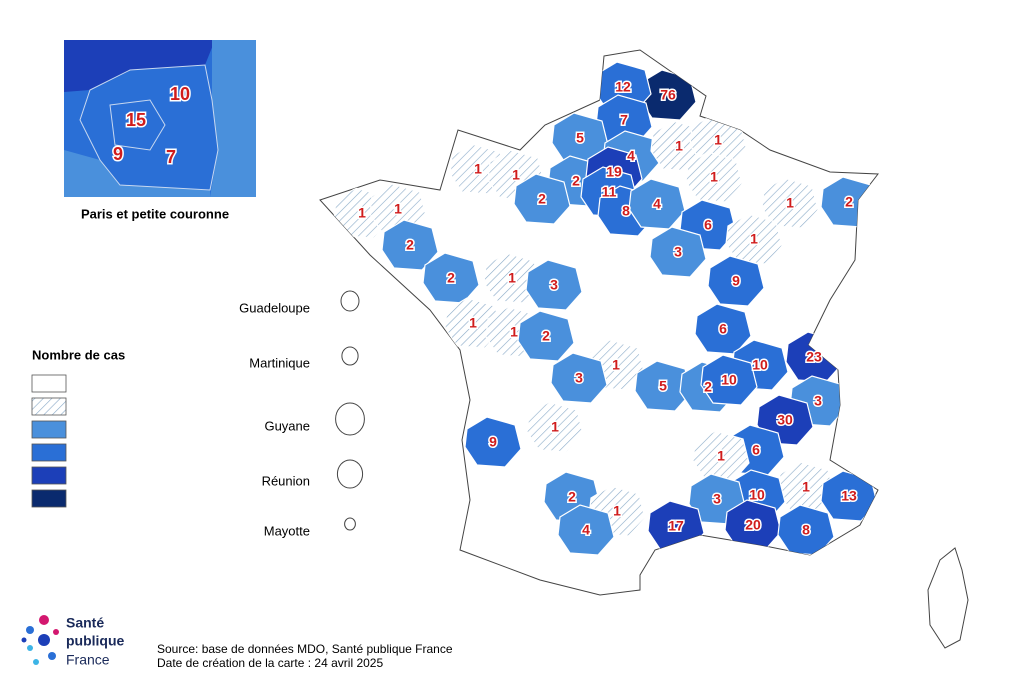 The height and width of the screenshot is (678, 1018). What do you see at coordinates (287, 530) in the screenshot?
I see `territory-label: Mayotte` at bounding box center [287, 530].